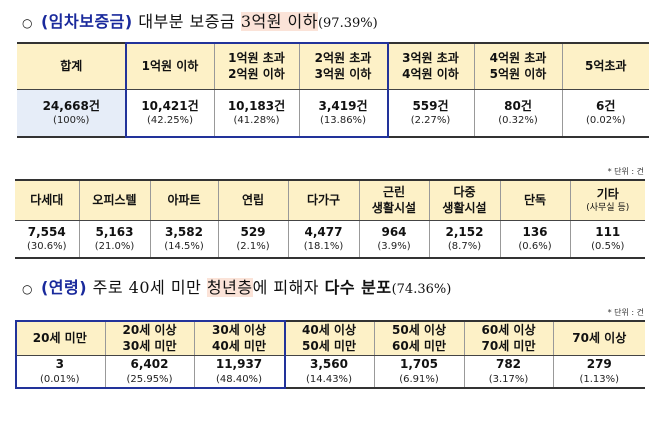 This screenshot has width=658, height=421. I want to click on header-label: 다세대, so click(47, 200).